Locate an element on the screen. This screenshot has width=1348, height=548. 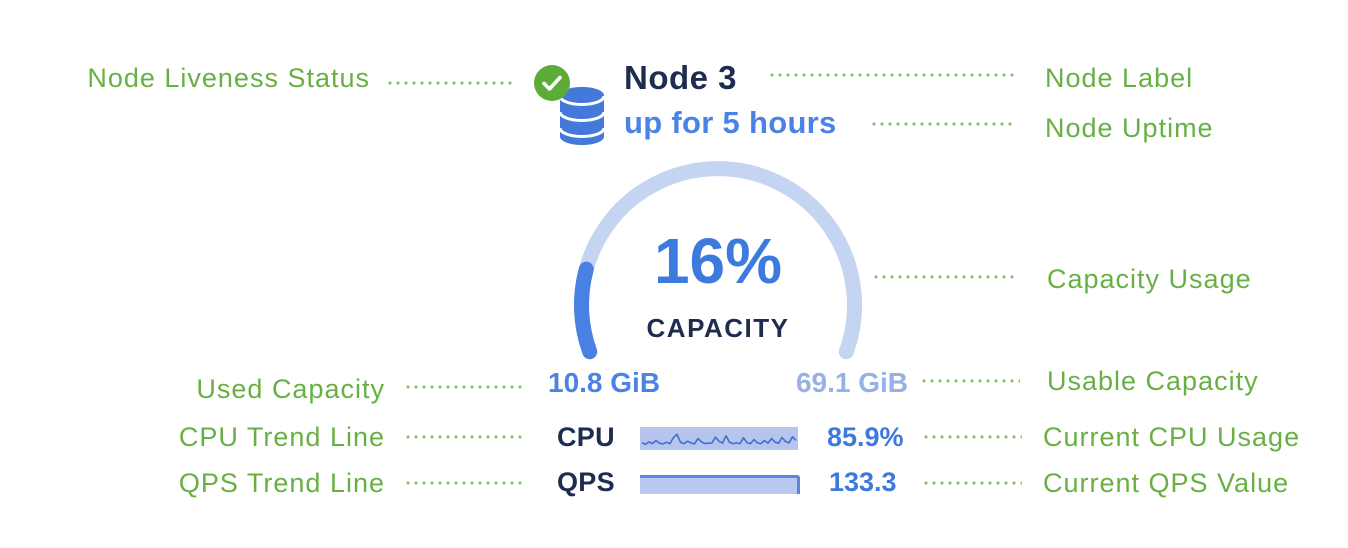
node-uptime: up for 5 hours is located at coordinates (730, 122).